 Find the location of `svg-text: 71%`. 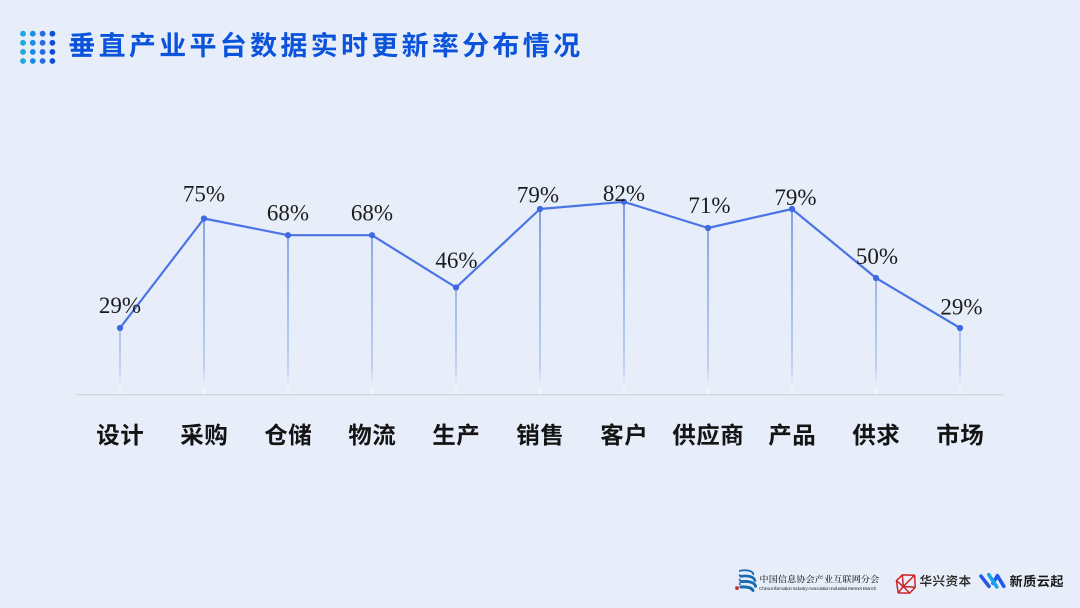

svg-text: 71% is located at coordinates (709, 205).